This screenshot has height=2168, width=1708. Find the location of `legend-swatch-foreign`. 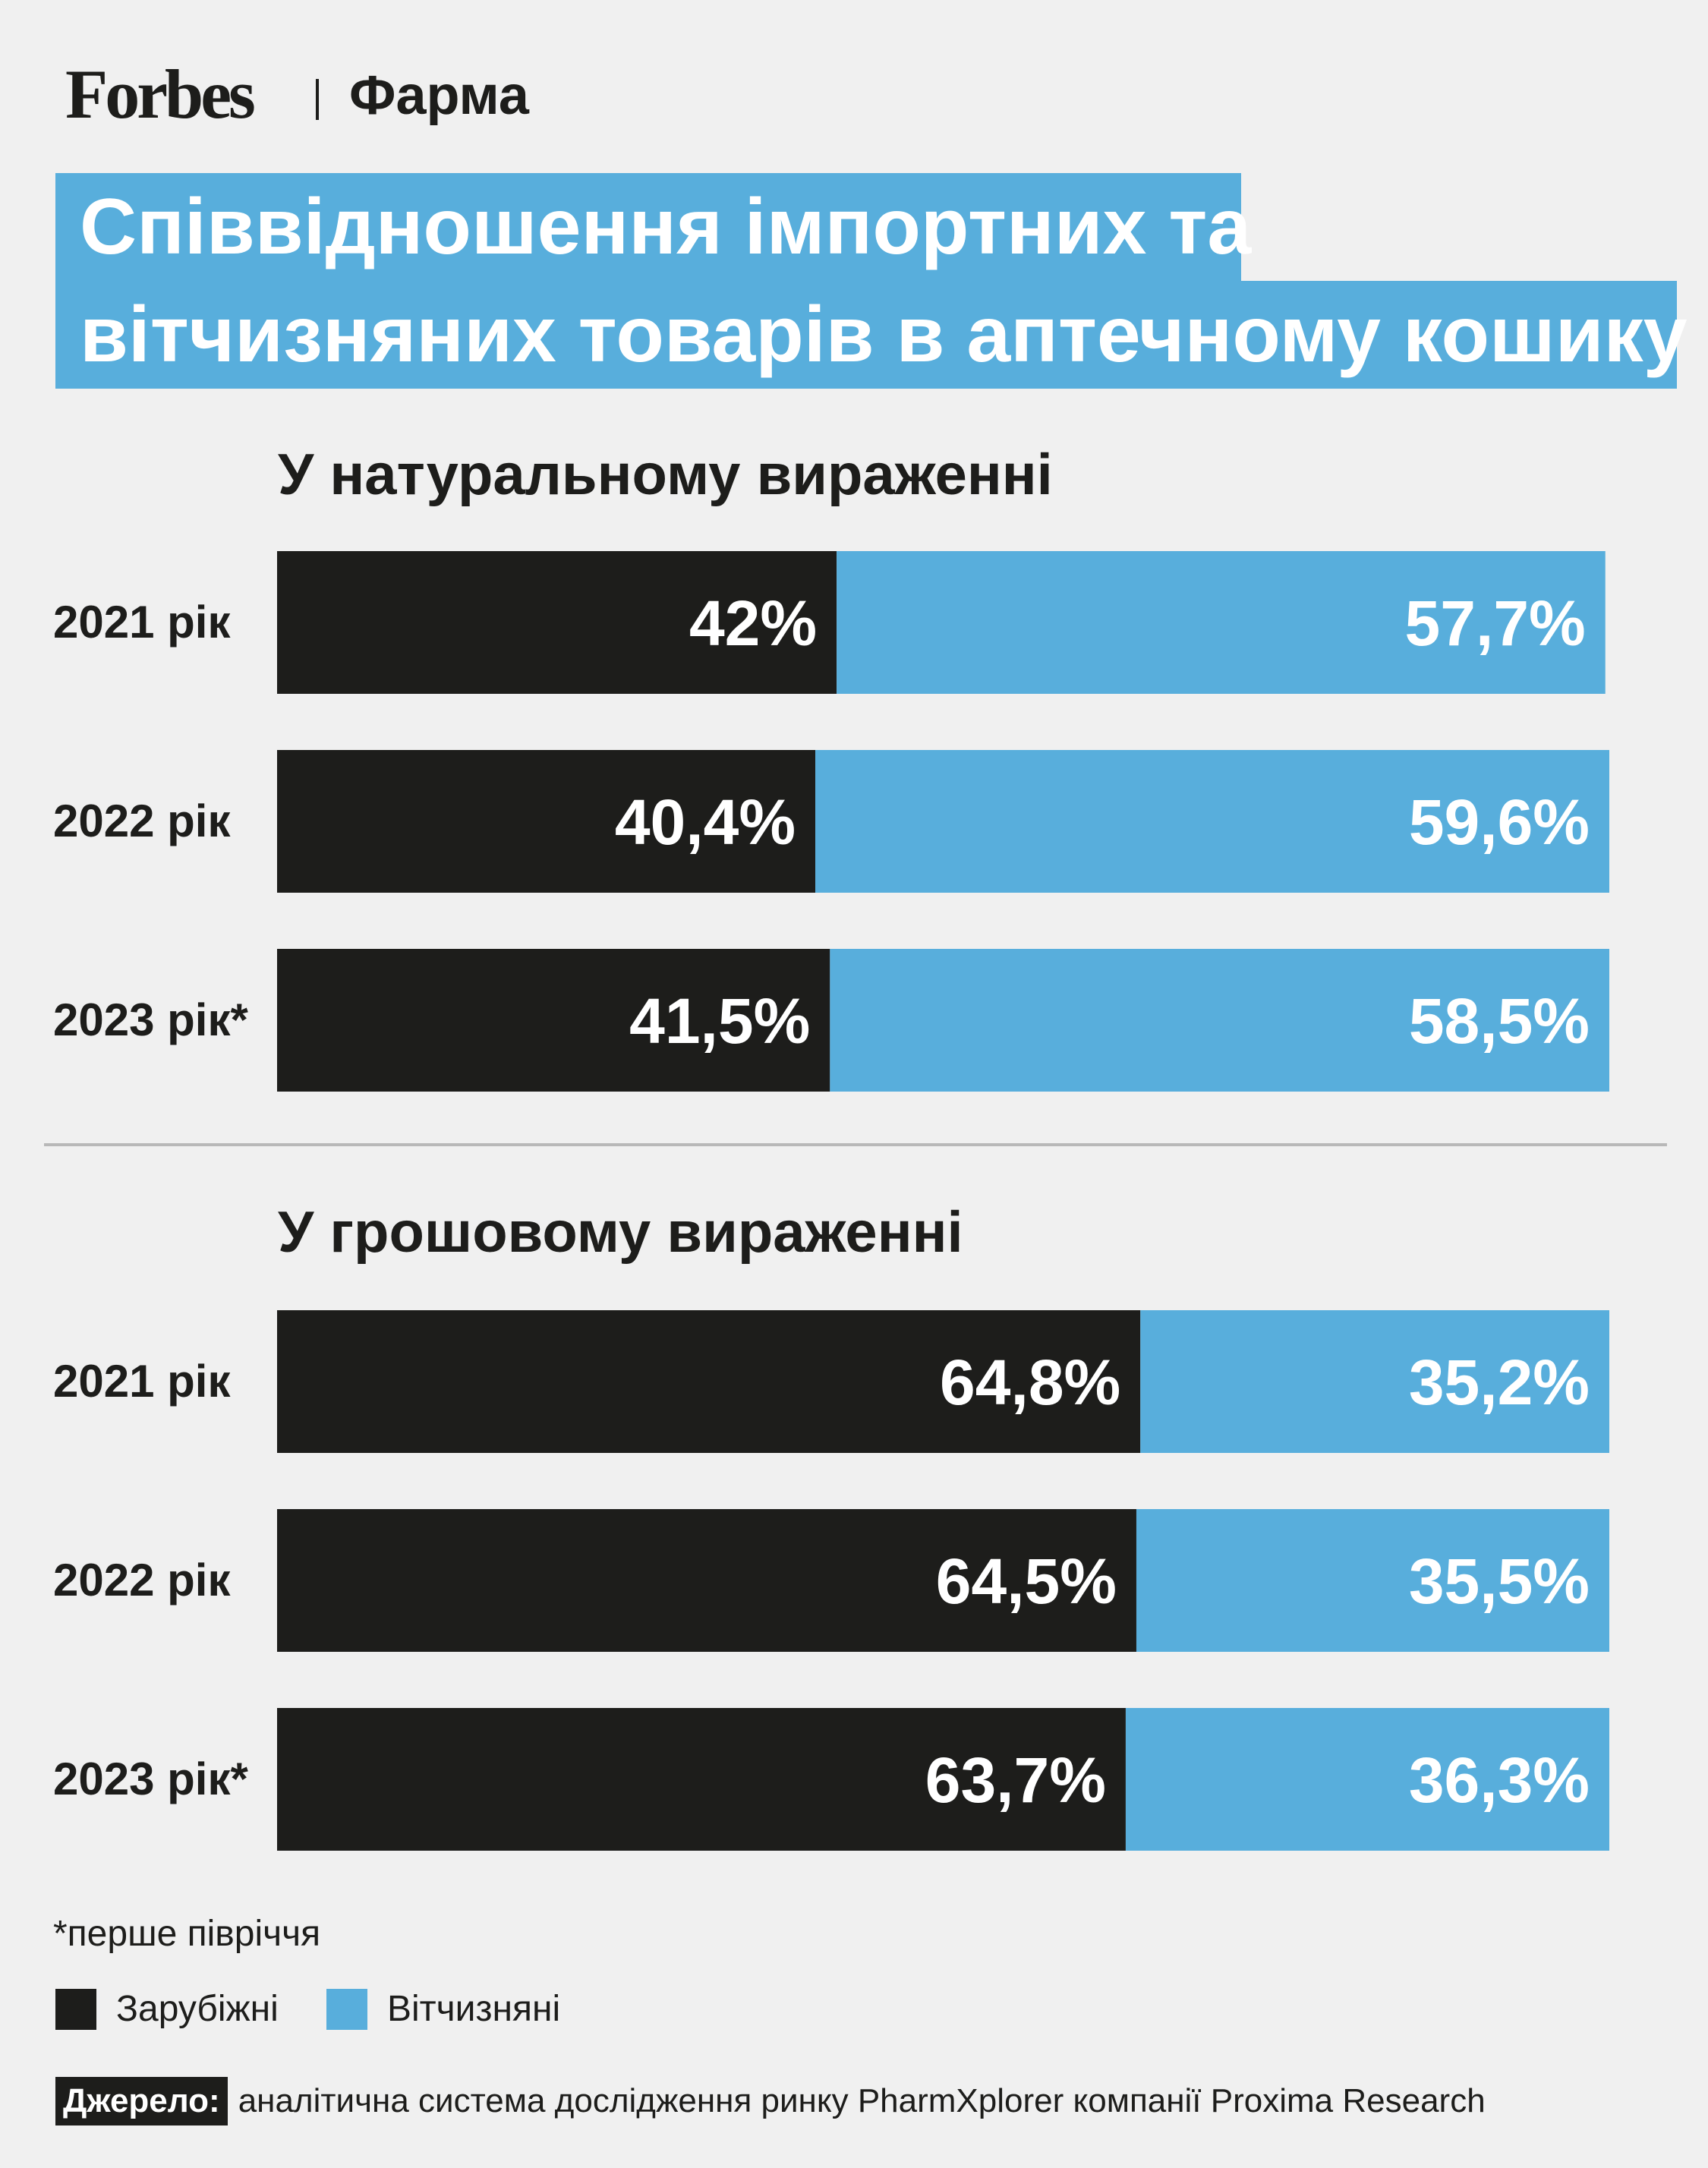

legend-swatch-foreign is located at coordinates (75, 2009).